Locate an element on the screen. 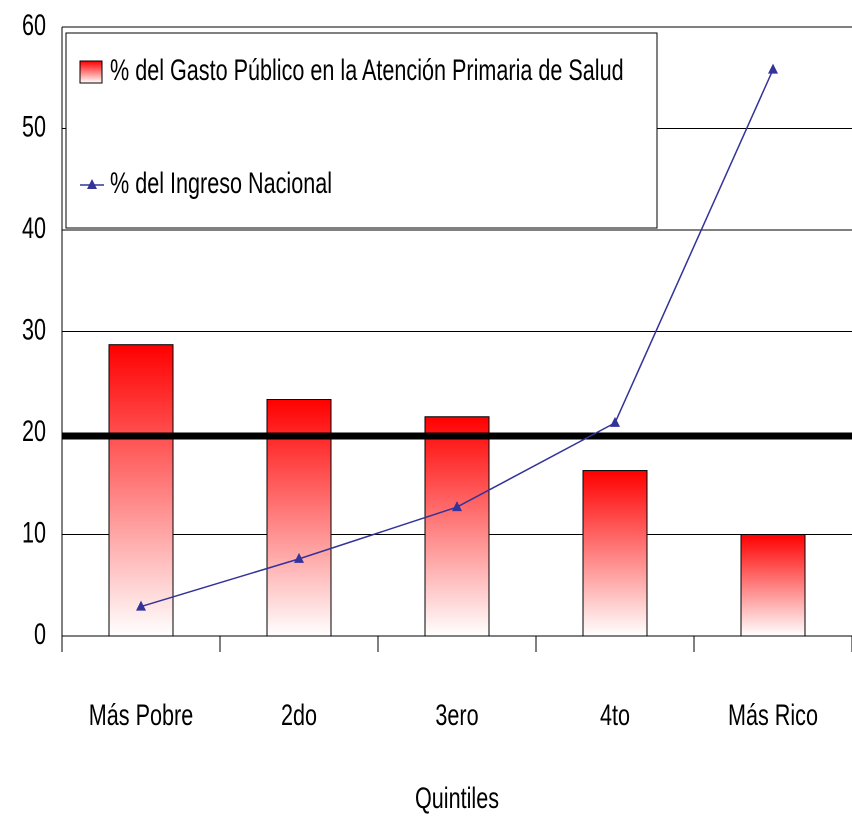 The image size is (852, 818). y-tick-label: 60 is located at coordinates (34, 24).